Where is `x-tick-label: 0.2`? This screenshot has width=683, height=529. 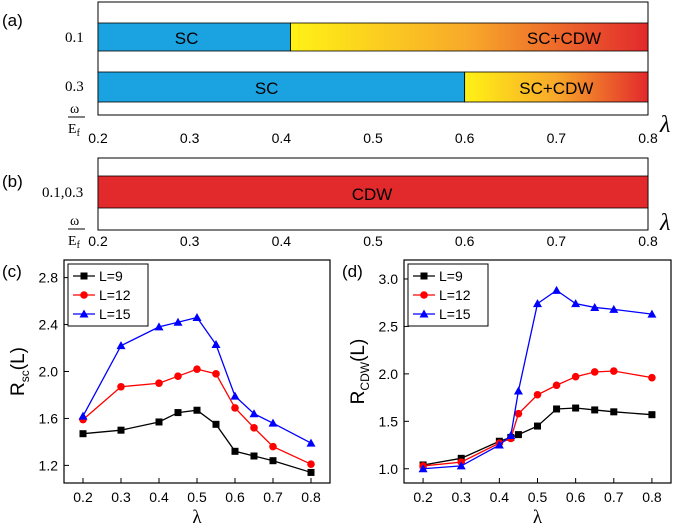
x-tick-label: 0.2 is located at coordinates (423, 497).